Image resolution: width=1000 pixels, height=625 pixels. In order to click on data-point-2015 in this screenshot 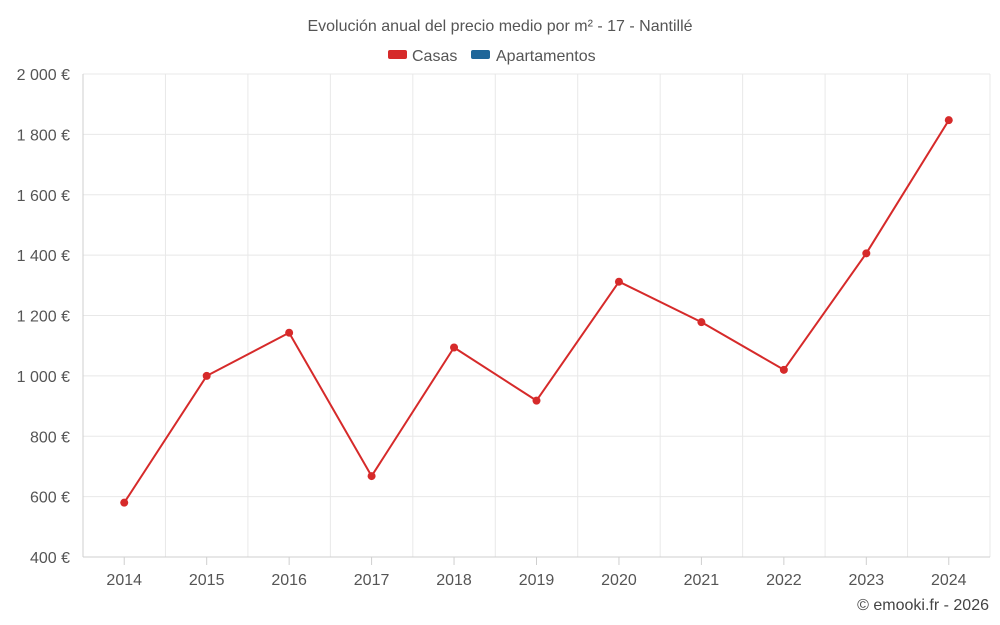, I will do `click(206, 375)`.